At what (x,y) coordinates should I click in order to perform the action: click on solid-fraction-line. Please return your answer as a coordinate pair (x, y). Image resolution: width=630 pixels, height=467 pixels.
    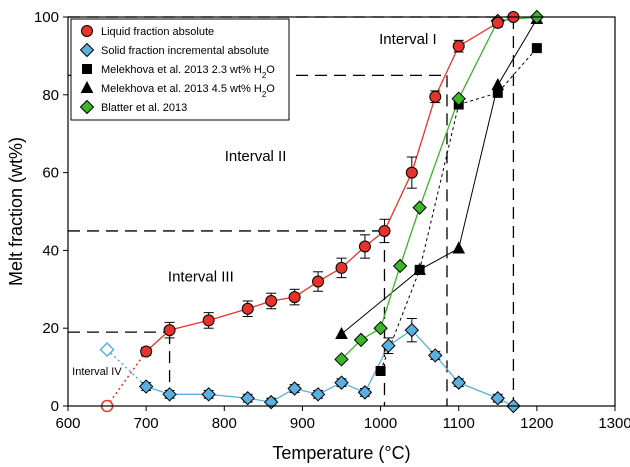
    Looking at the image, I should click on (329, 368).